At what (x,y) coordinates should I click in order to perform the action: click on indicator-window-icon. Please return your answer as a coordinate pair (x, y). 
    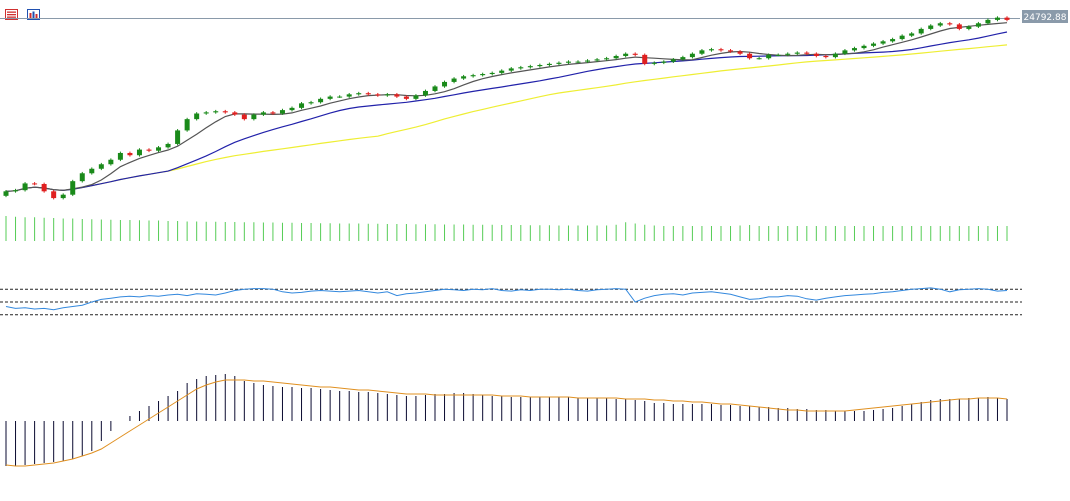
    Looking at the image, I should click on (33, 12).